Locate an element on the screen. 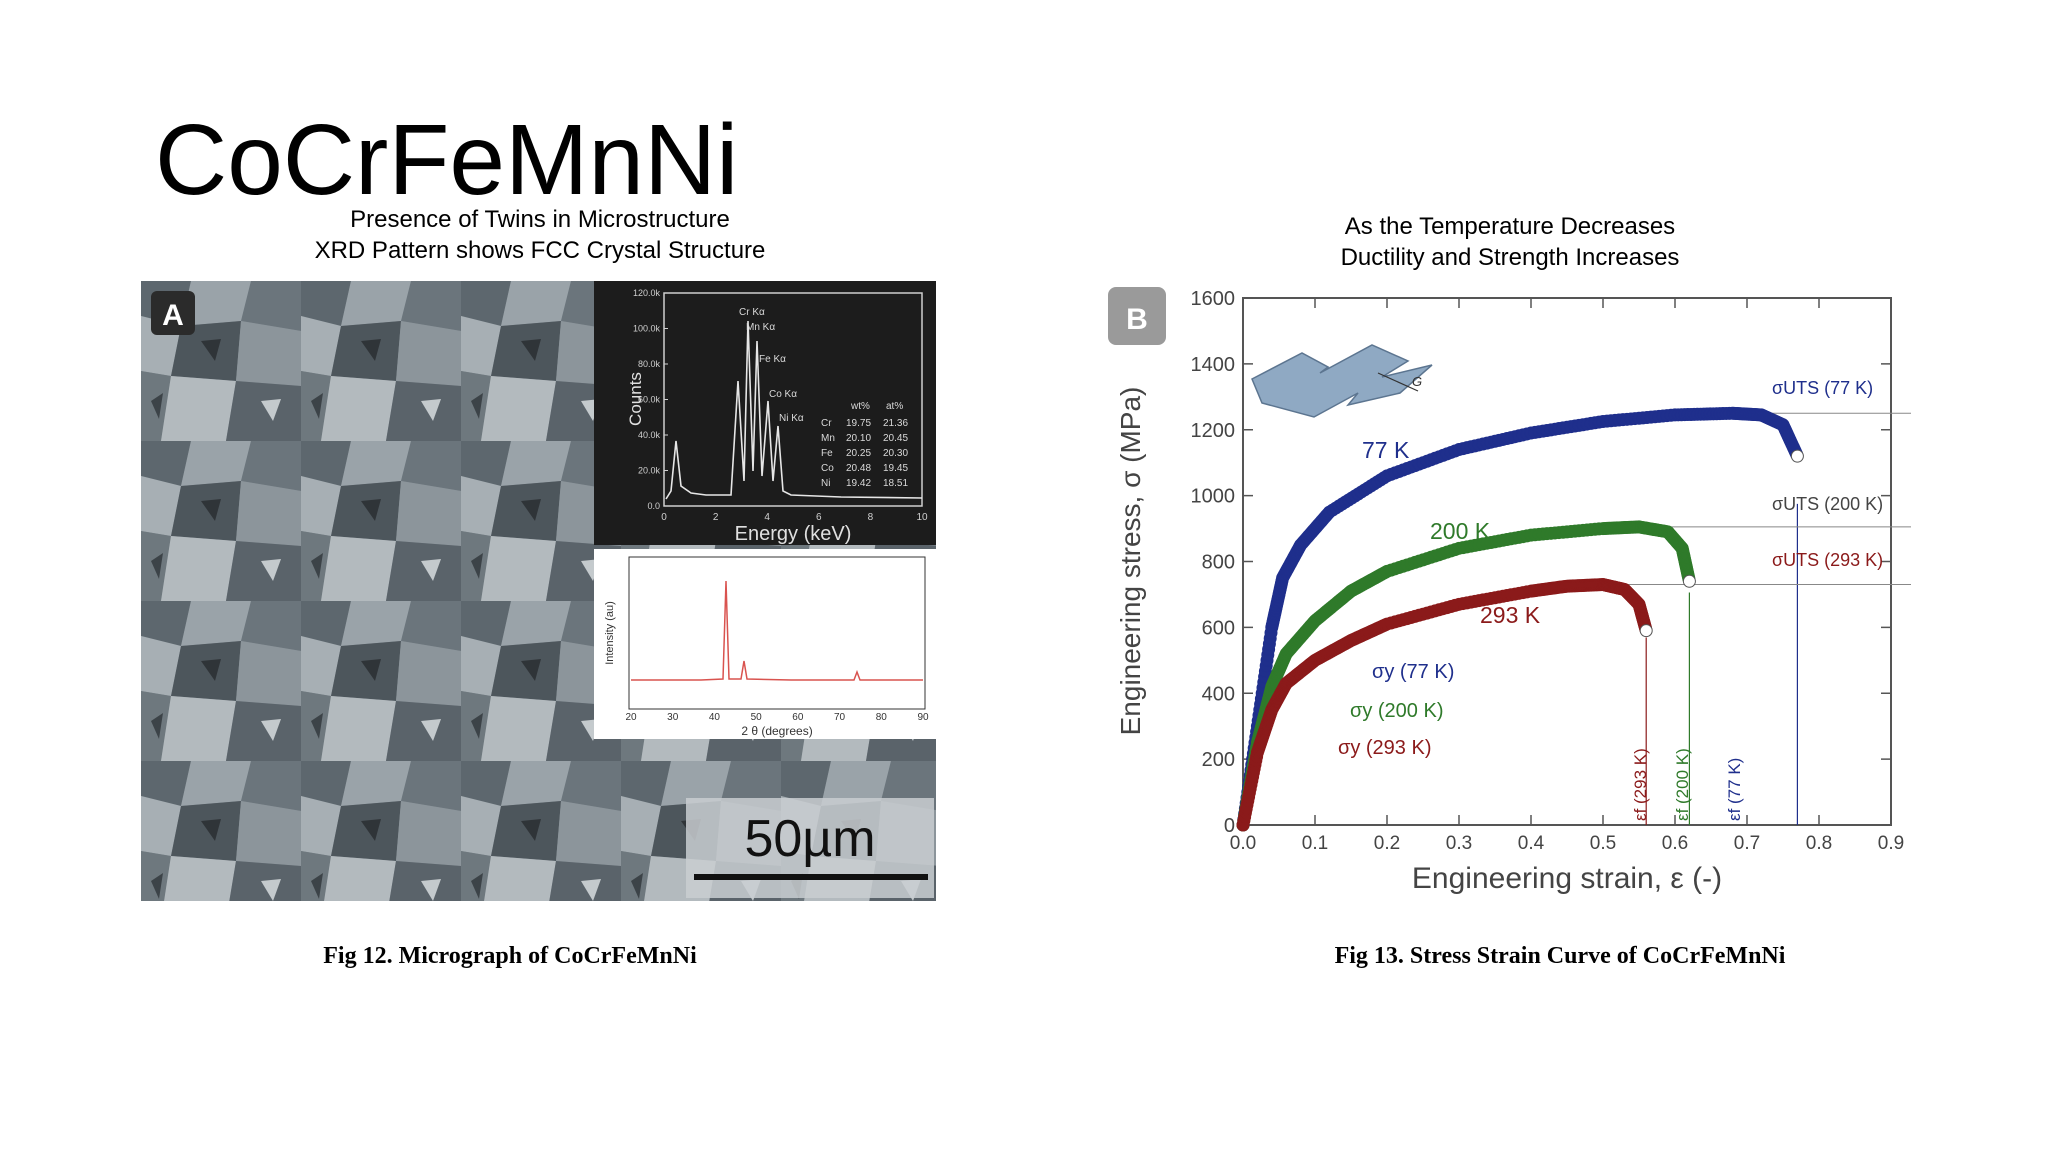 This screenshot has height=1152, width=2048. xrd-pattern-line is located at coordinates (777, 630).